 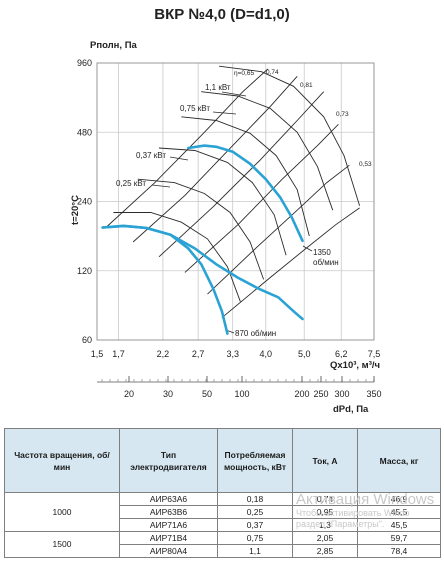 I want to click on x2-tick-label: 300, so click(x=341, y=394).